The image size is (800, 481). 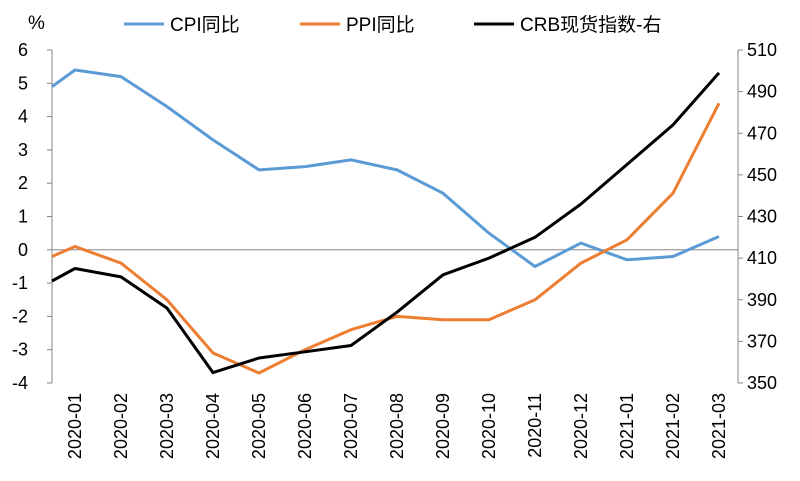 What do you see at coordinates (20, 316) in the screenshot?
I see `left-tick-label: -2` at bounding box center [20, 316].